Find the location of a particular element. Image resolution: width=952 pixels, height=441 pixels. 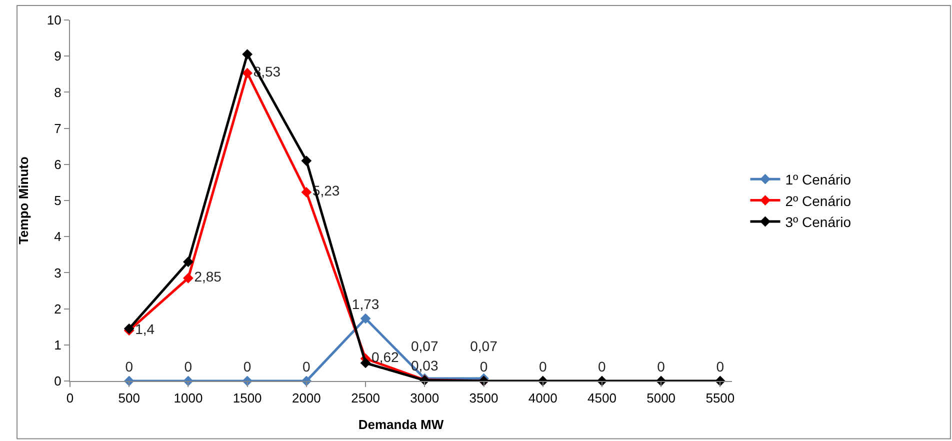

y-tick-label: 0 is located at coordinates (58, 381).